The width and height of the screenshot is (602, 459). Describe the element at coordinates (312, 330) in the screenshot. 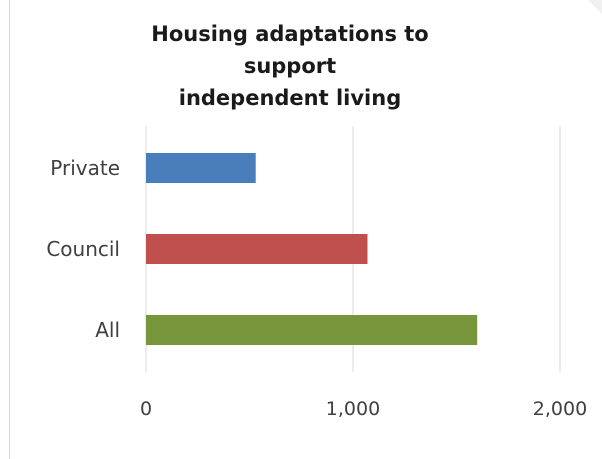

I see `bar-all` at that location.